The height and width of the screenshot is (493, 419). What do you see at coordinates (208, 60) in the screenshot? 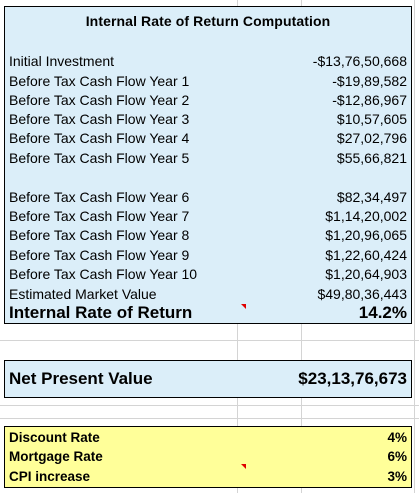
I see `row-initial-investment: Initial Investment -$13,76,50,668` at bounding box center [208, 60].